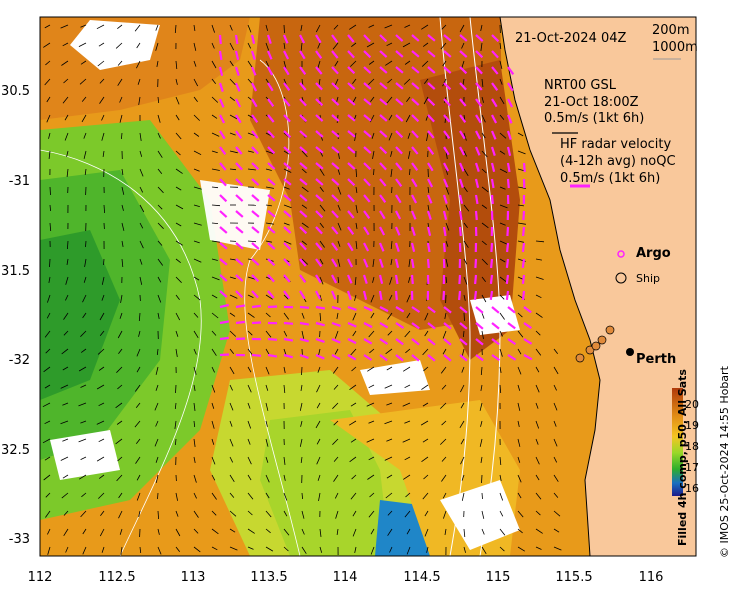 This screenshot has width=740, height=592. What do you see at coordinates (651, 577) in the screenshot?
I see `x-tick: 116` at bounding box center [651, 577].